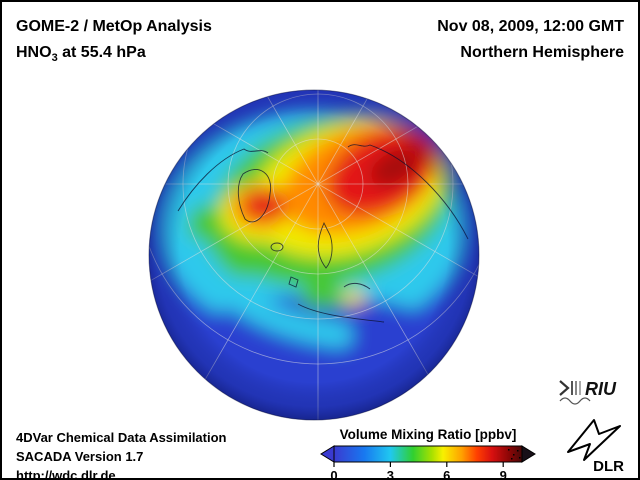 The image size is (640, 480). Describe the element at coordinates (514, 454) in the screenshot. I see `colorbar-speckle` at that location.